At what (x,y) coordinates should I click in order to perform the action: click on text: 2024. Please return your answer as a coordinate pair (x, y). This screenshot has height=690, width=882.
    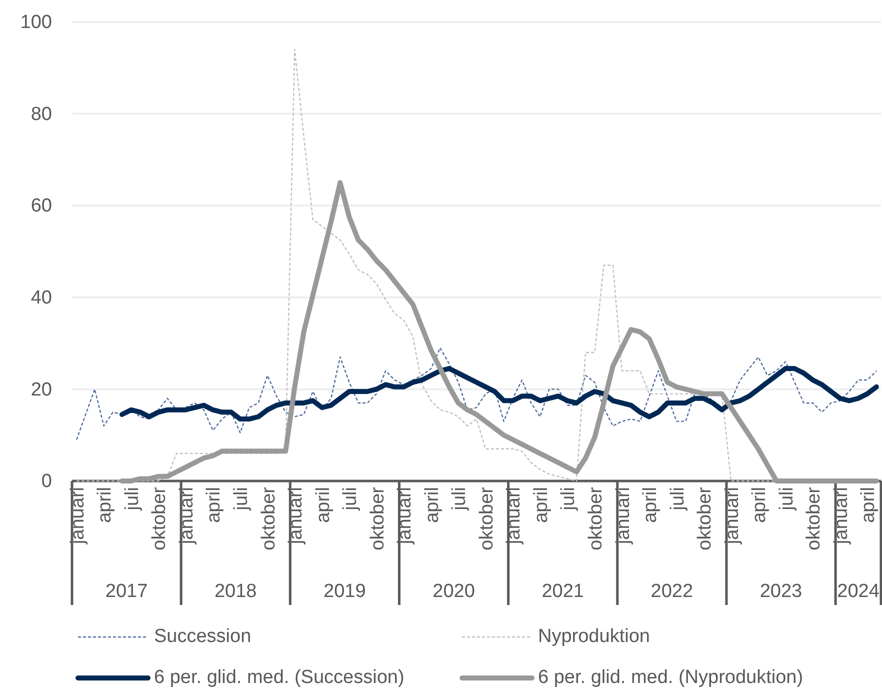
    Looking at the image, I should click on (858, 591).